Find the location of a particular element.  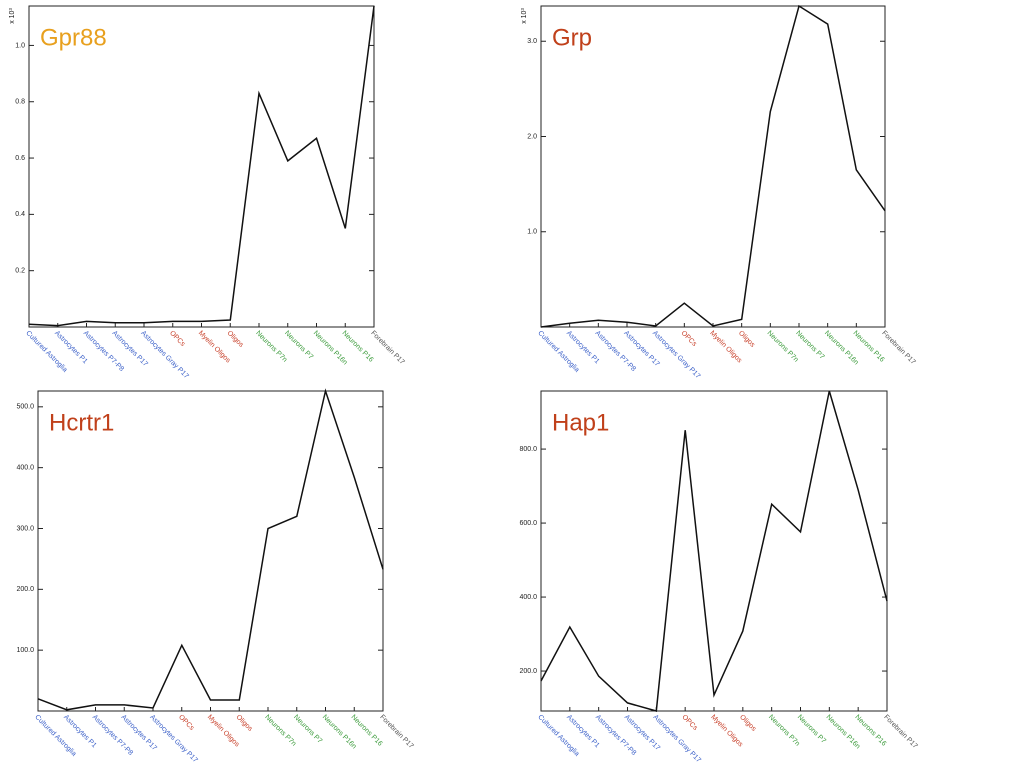

y-tick-label: 3.0 is located at coordinates (532, 41).